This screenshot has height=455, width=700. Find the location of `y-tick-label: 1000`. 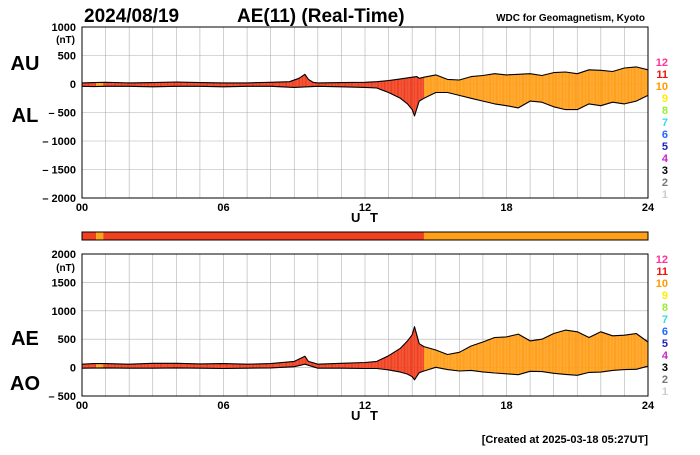

y-tick-label: 1000 is located at coordinates (64, 312).